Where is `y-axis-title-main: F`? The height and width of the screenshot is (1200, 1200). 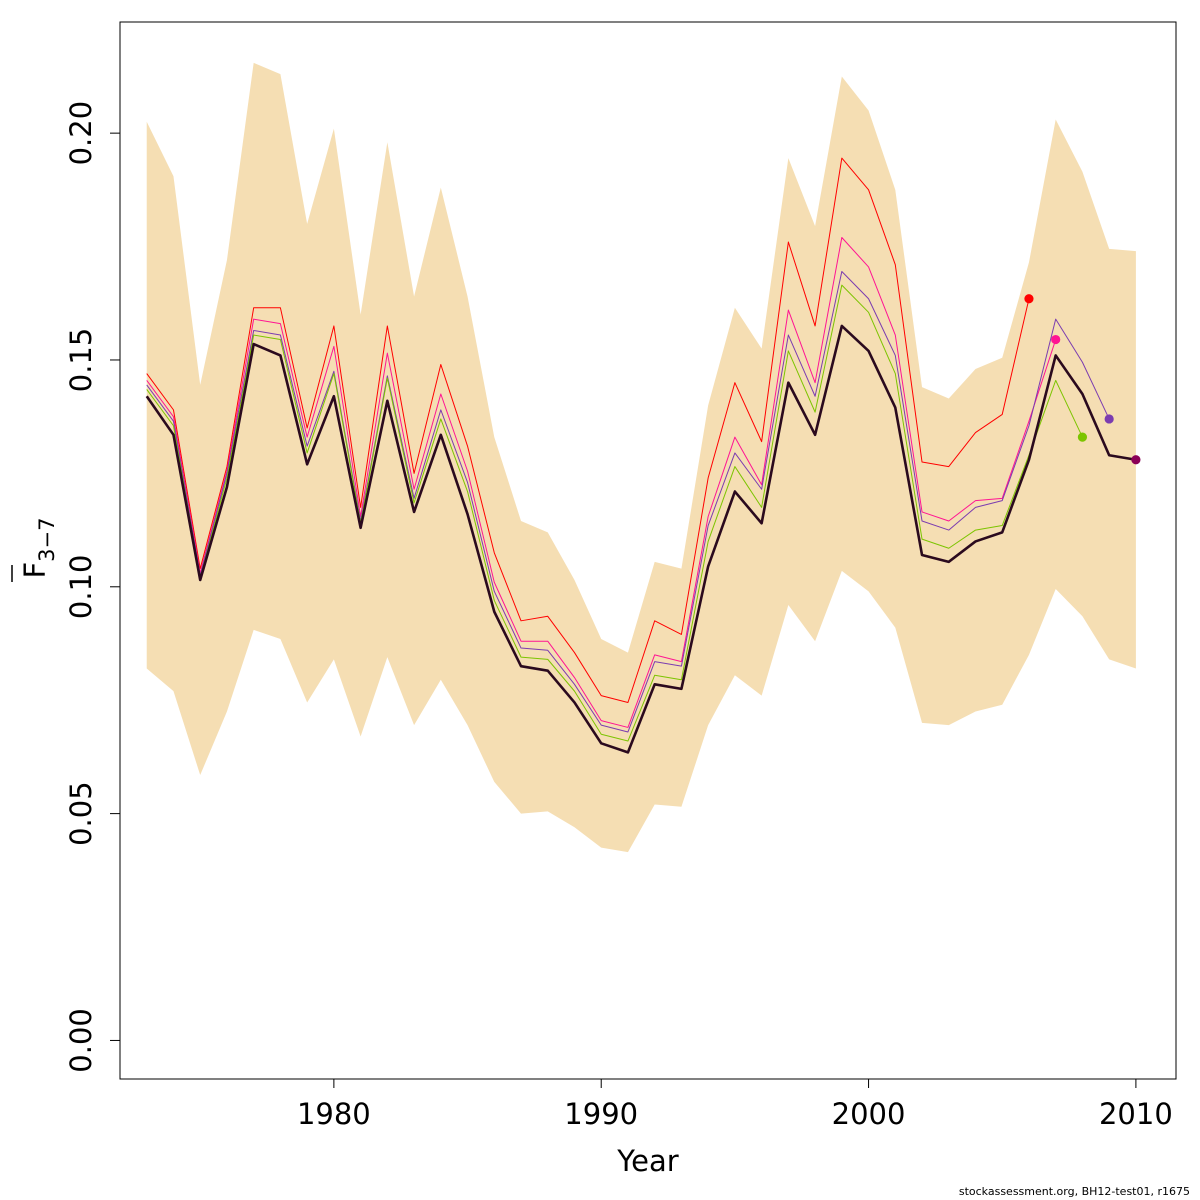 y-axis-title-main: F is located at coordinates (35, 570).